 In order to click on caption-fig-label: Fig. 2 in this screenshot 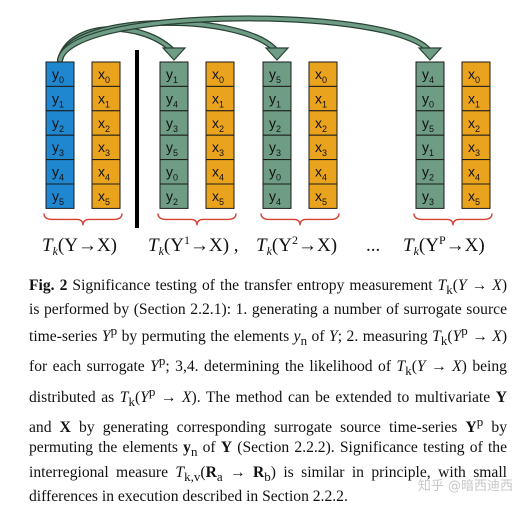, I will do `click(48, 285)`.